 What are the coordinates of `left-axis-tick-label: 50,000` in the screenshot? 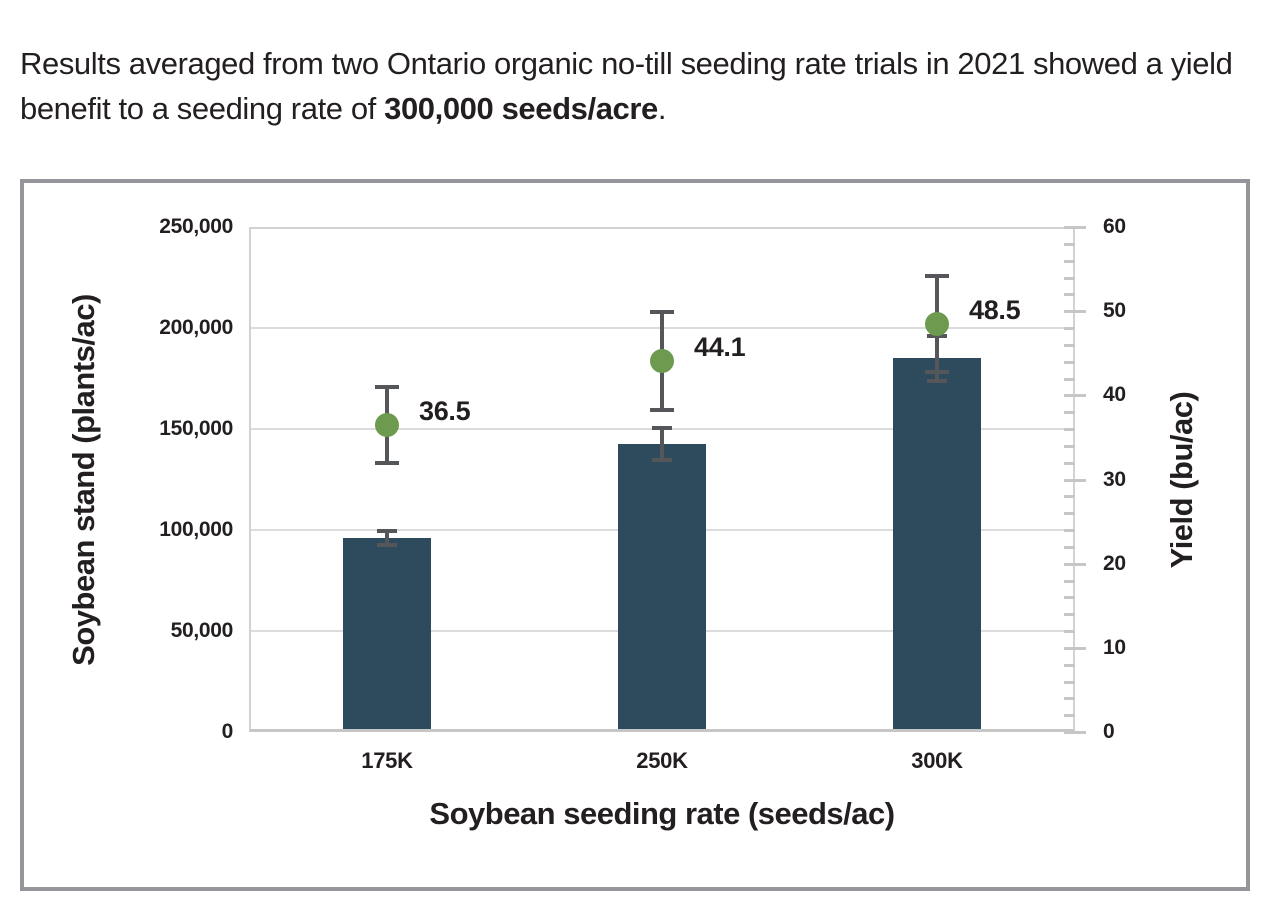 It's located at (202, 630).